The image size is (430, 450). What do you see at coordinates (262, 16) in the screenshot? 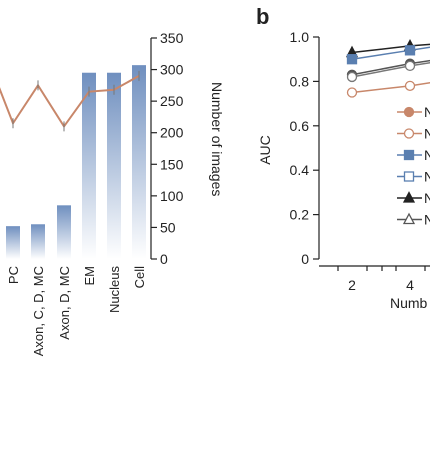
I see `panel-b-label: b` at bounding box center [262, 16].